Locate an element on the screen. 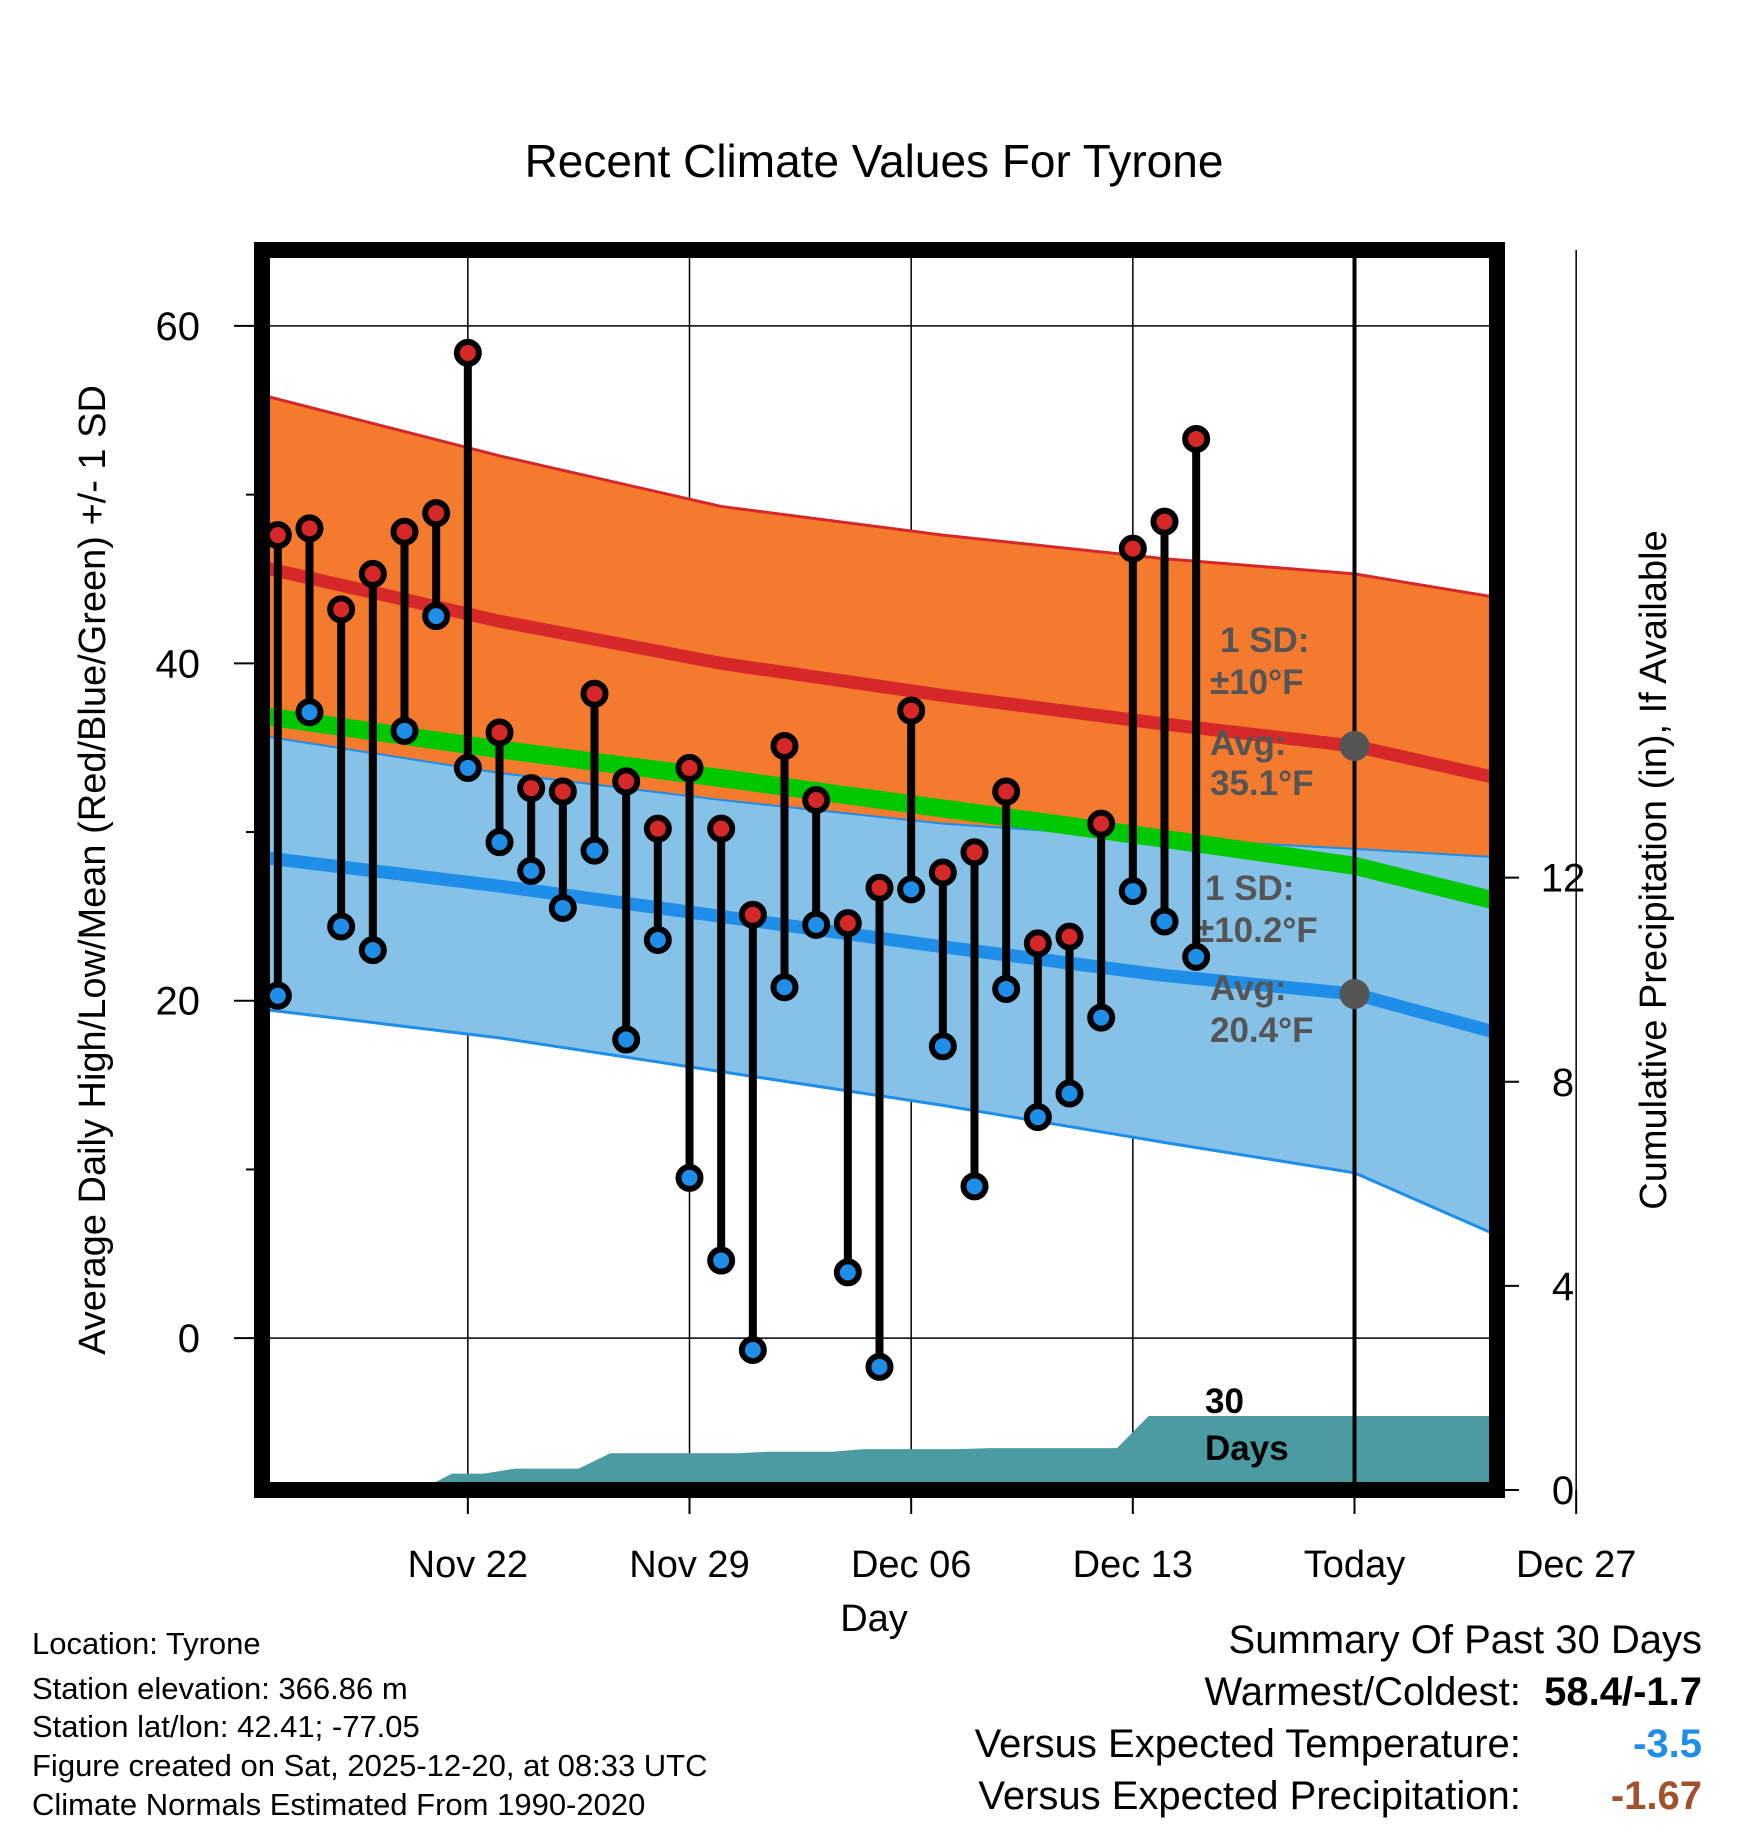 The image size is (1748, 1828). summary-temp-row: Versus Expected Temperature: -3.5 is located at coordinates (1338, 1744).